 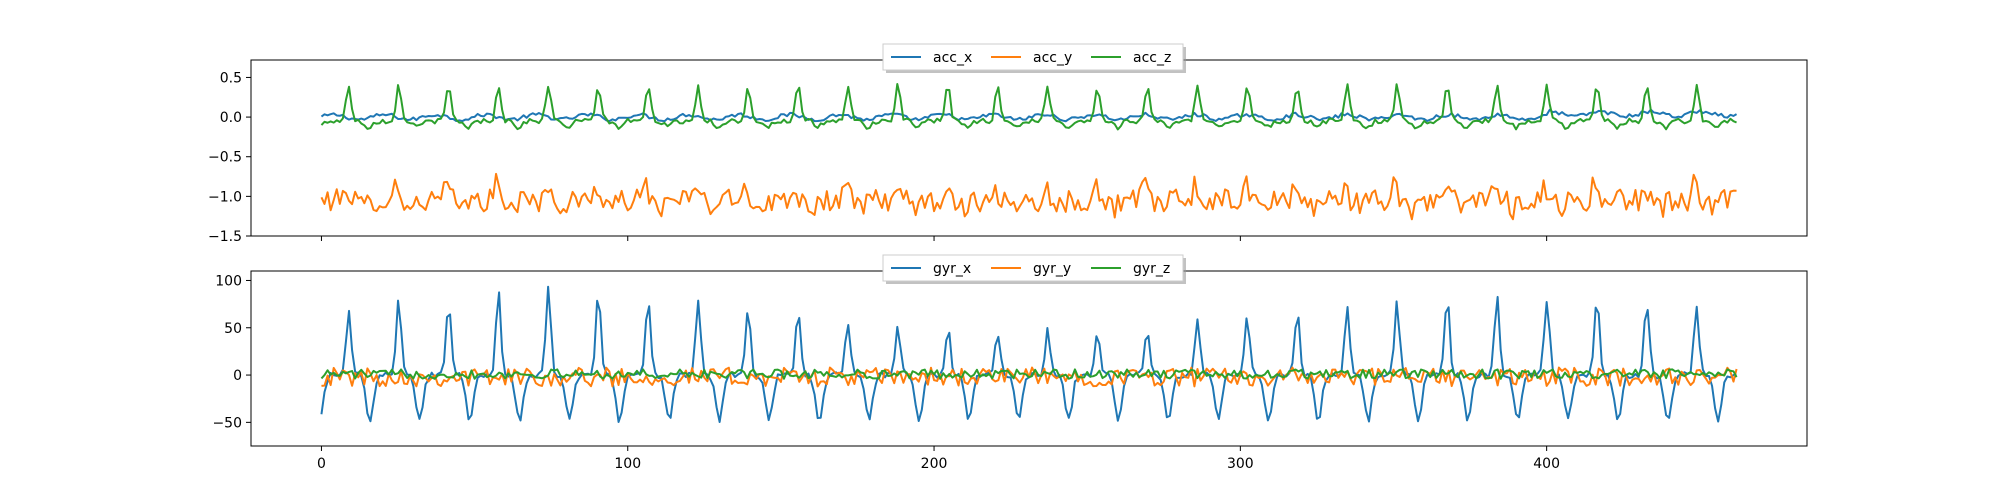 What do you see at coordinates (1052, 269) in the screenshot?
I see `legend-label-gyr_y: gyr_y` at bounding box center [1052, 269].